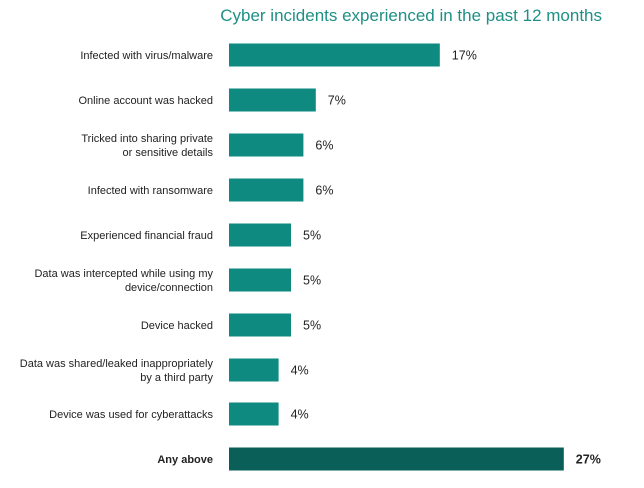 The image size is (644, 488). I want to click on value-label-2: 7%, so click(337, 101).